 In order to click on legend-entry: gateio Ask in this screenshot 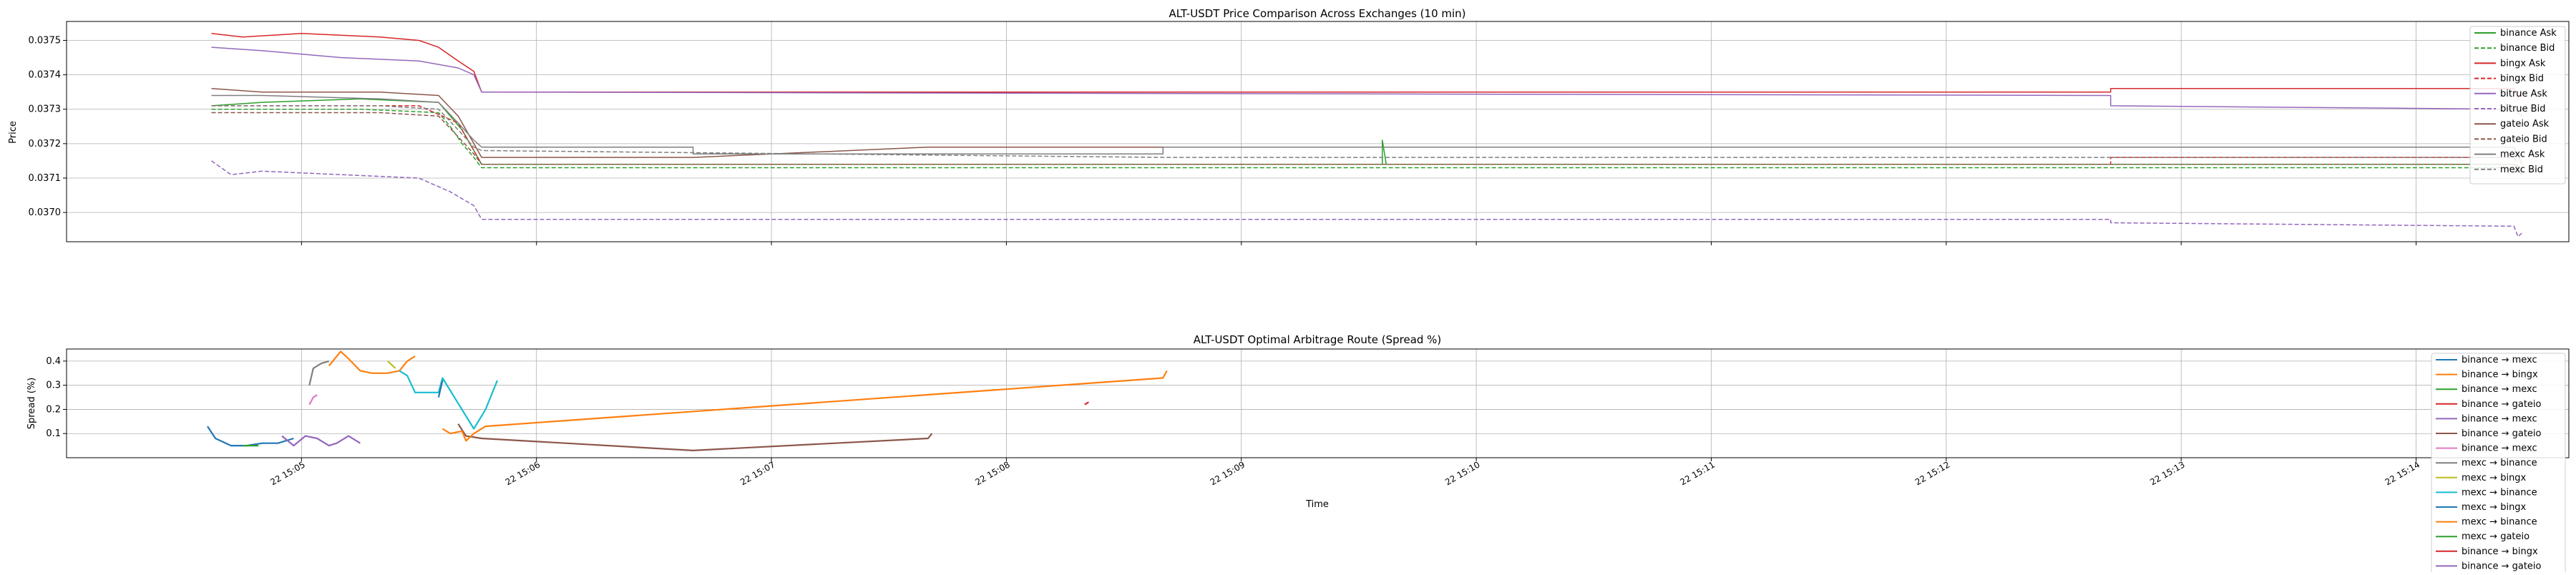, I will do `click(2525, 124)`.